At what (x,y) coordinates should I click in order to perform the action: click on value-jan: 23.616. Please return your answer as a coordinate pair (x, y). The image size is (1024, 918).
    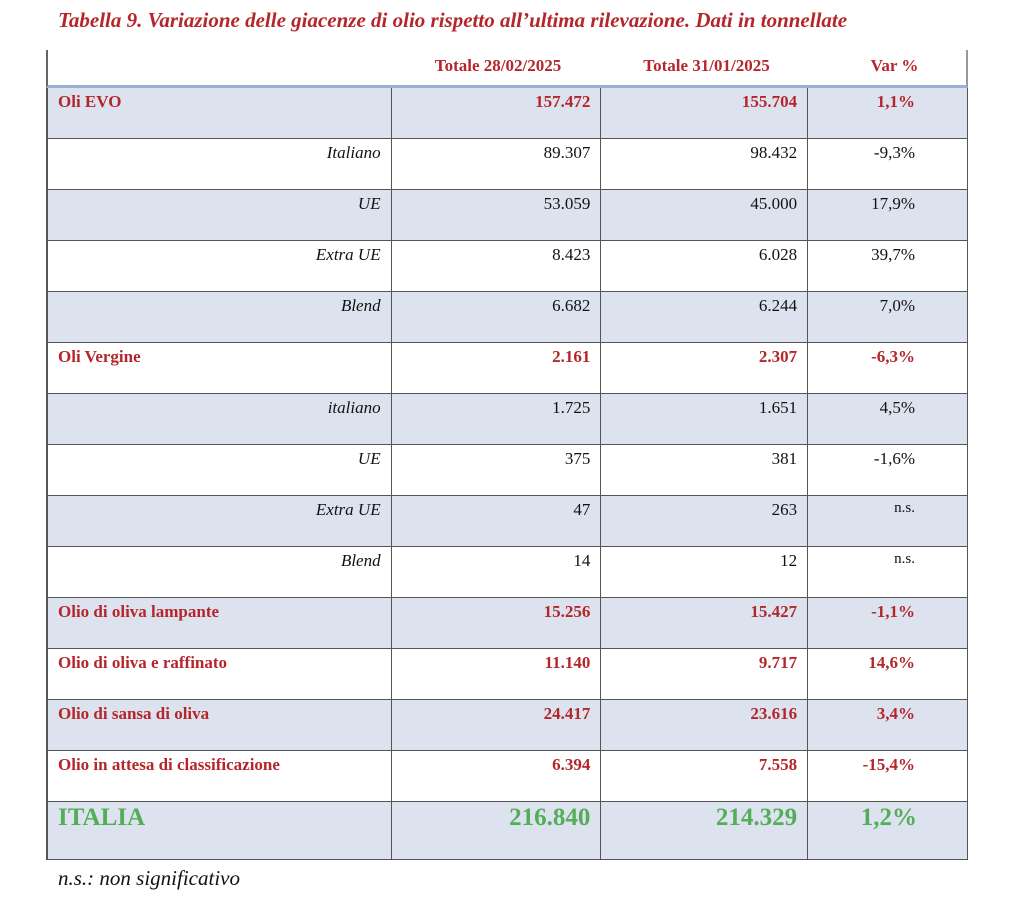
    Looking at the image, I should click on (705, 725).